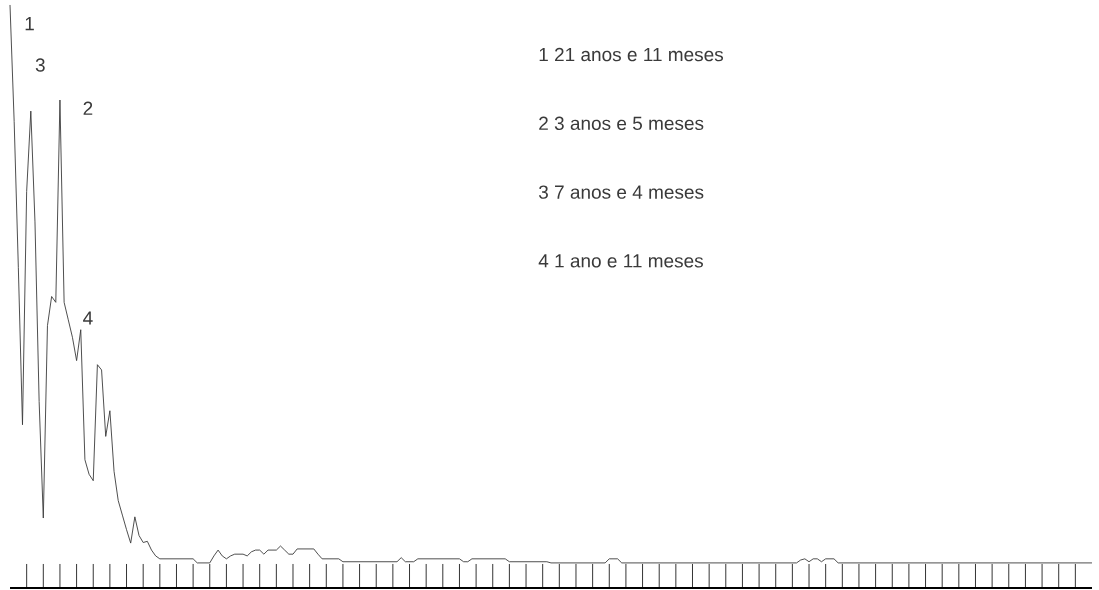  What do you see at coordinates (88, 108) in the screenshot?
I see `annotation: 2` at bounding box center [88, 108].